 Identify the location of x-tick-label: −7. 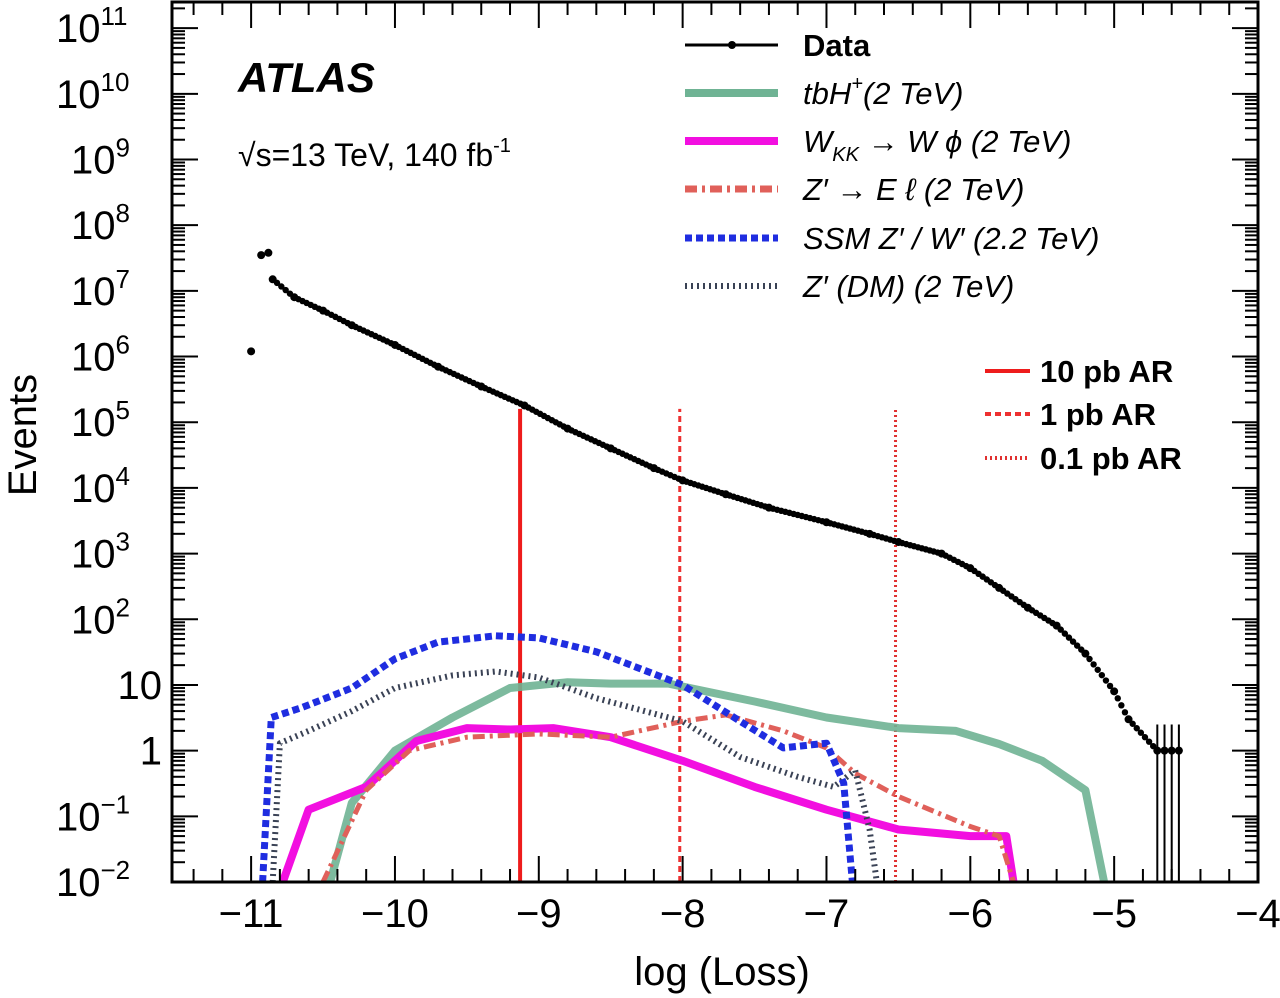
(827, 914).